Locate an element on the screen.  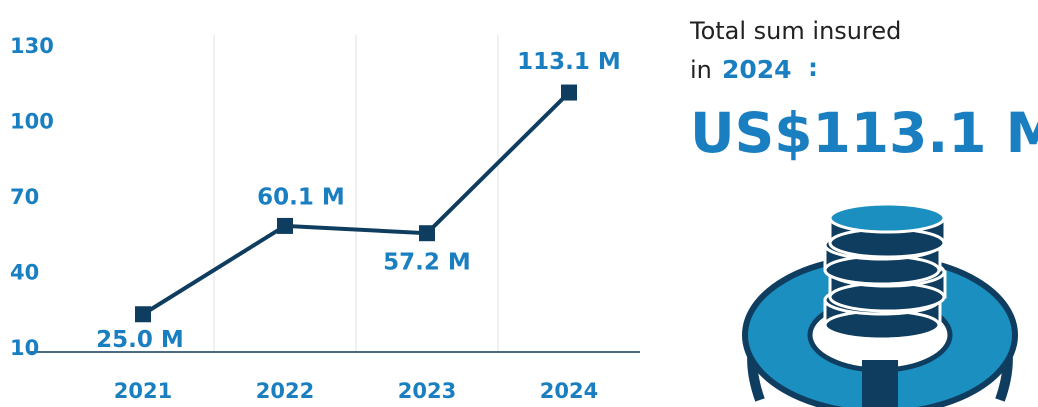
x-tick-label: 2021 is located at coordinates (143, 391).